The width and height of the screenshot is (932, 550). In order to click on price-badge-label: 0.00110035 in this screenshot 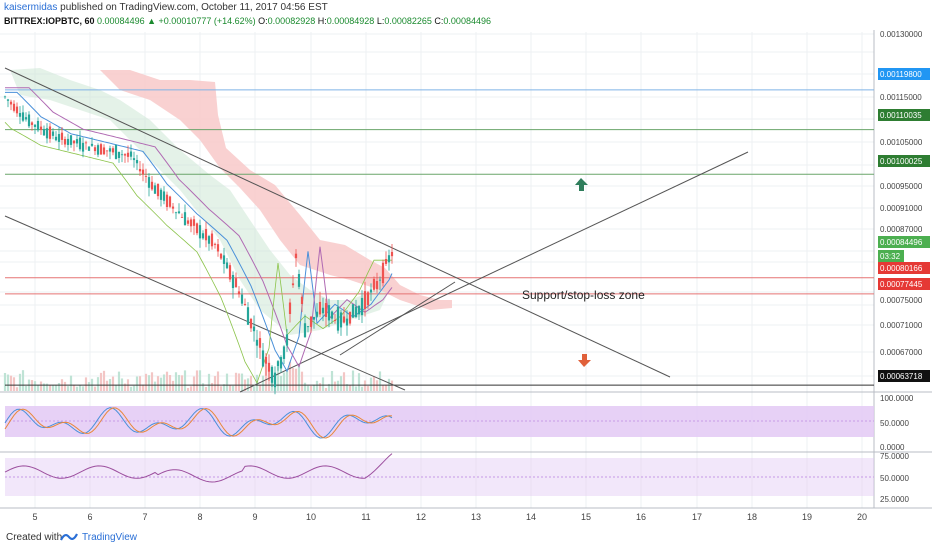, I will do `click(901, 115)`.